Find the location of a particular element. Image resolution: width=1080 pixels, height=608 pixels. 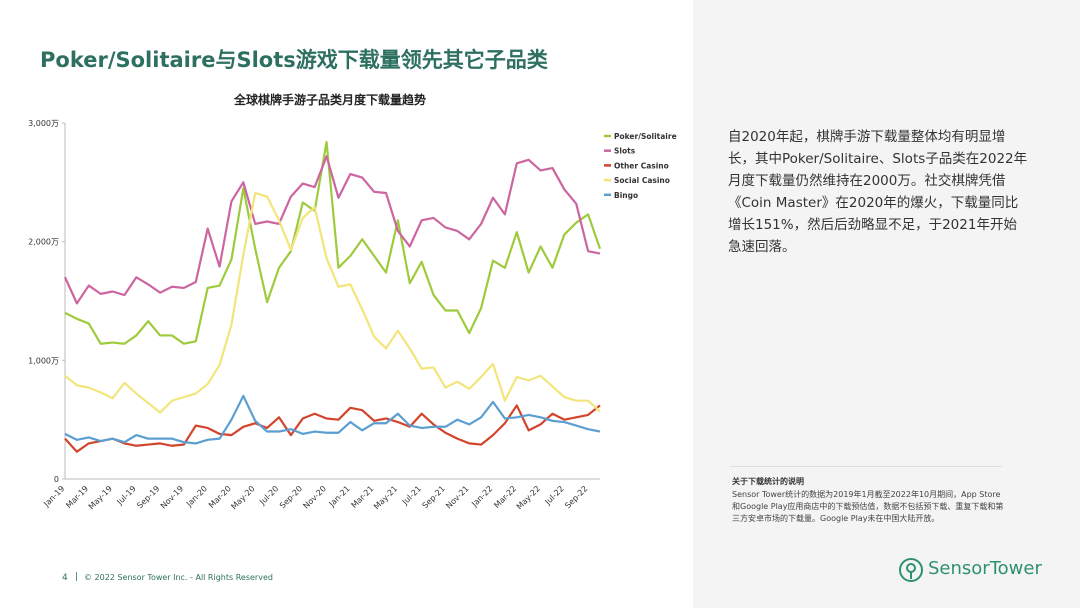

legend-label: Social Casino is located at coordinates (642, 180).